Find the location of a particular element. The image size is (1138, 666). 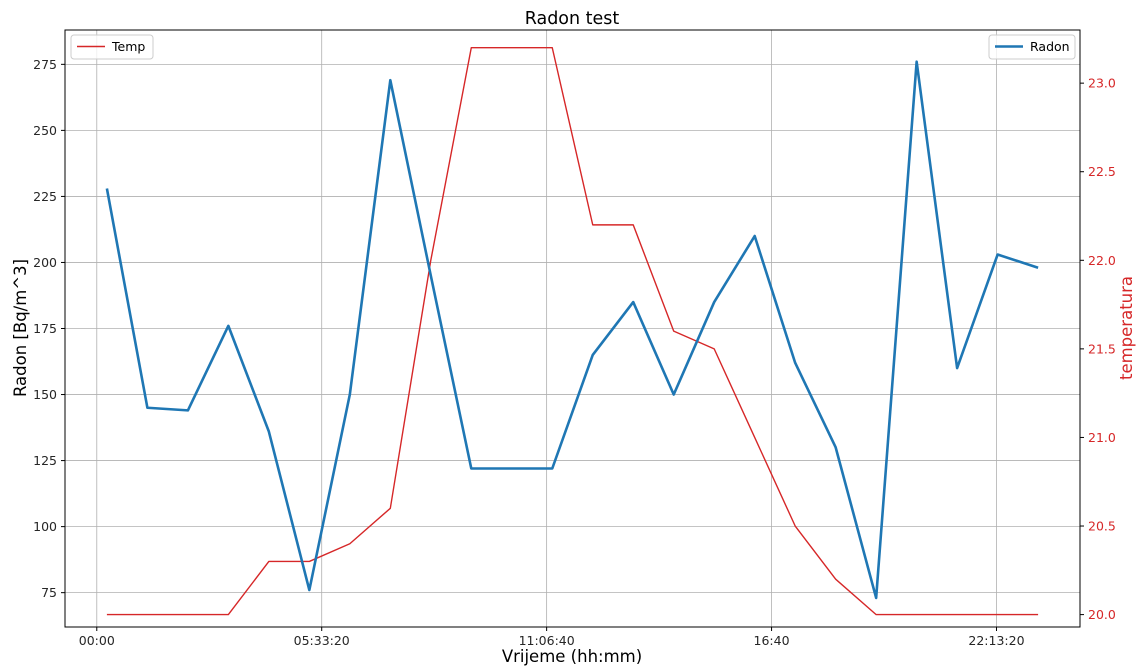

y-tick-label: 200 is located at coordinates (45, 262).